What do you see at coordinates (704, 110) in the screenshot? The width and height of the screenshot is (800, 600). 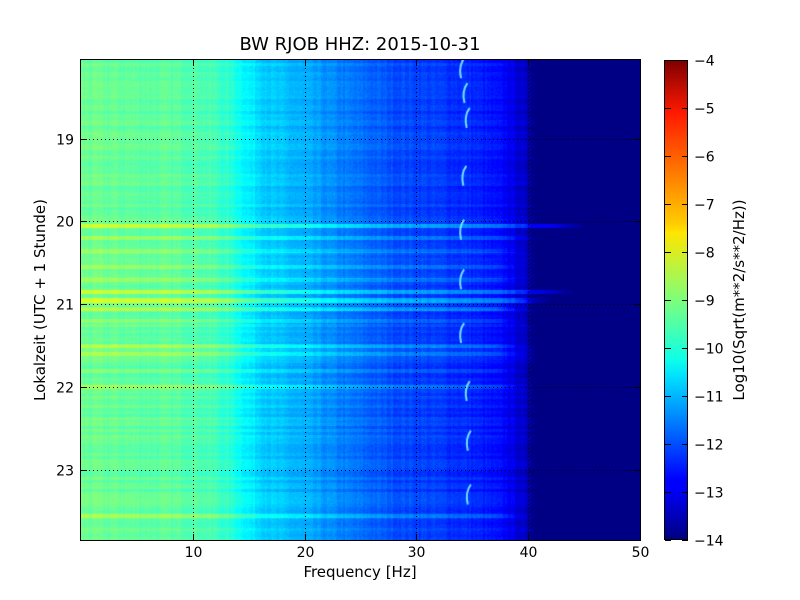 I see `colorbar-tick-label: −5` at bounding box center [704, 110].